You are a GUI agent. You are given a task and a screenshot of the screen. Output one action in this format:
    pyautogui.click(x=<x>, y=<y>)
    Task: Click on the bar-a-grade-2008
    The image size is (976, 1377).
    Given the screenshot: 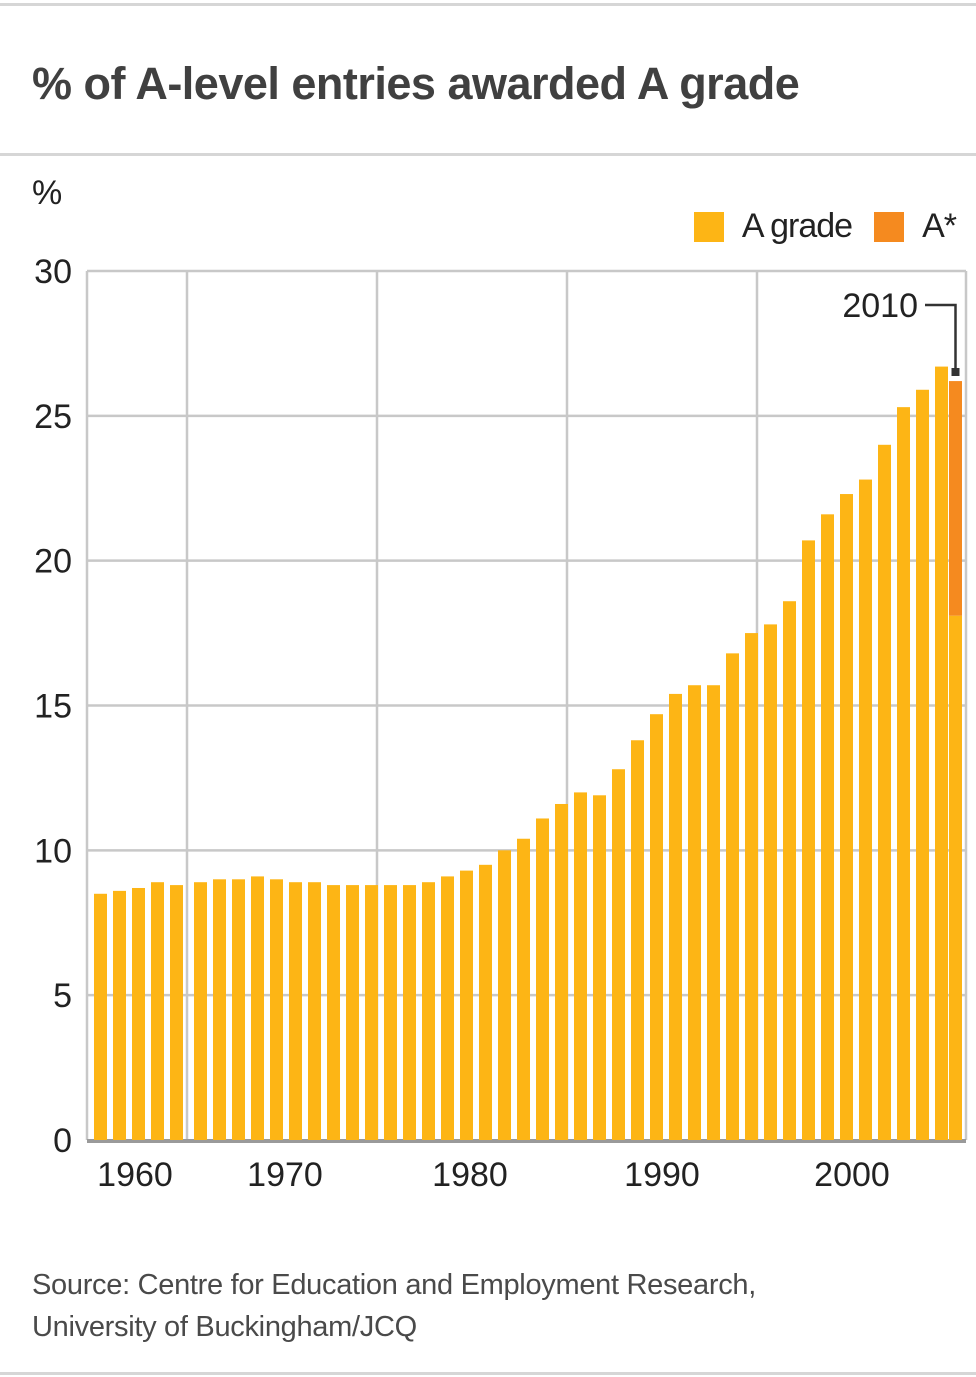 What is the action you would take?
    pyautogui.click(x=922, y=765)
    